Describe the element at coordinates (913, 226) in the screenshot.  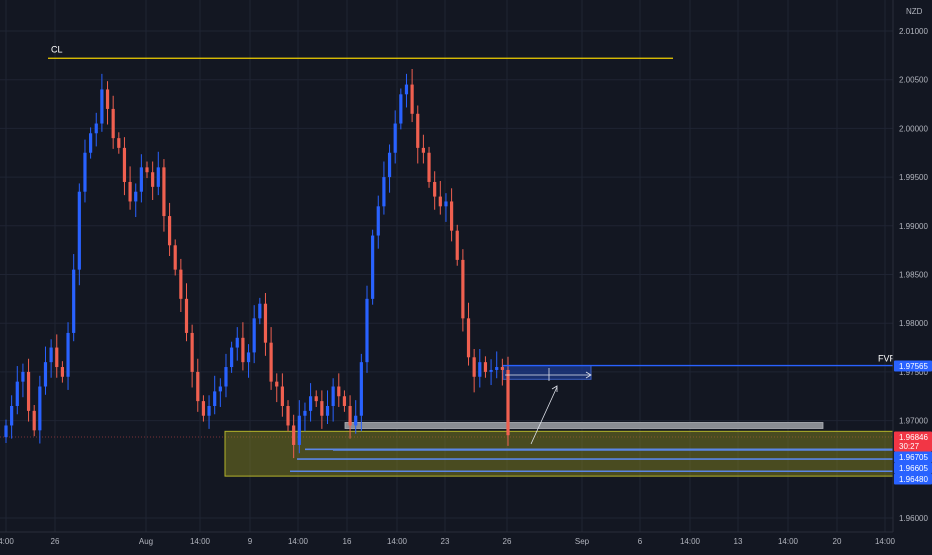
I see `price-tick-label: 1.99000` at that location.